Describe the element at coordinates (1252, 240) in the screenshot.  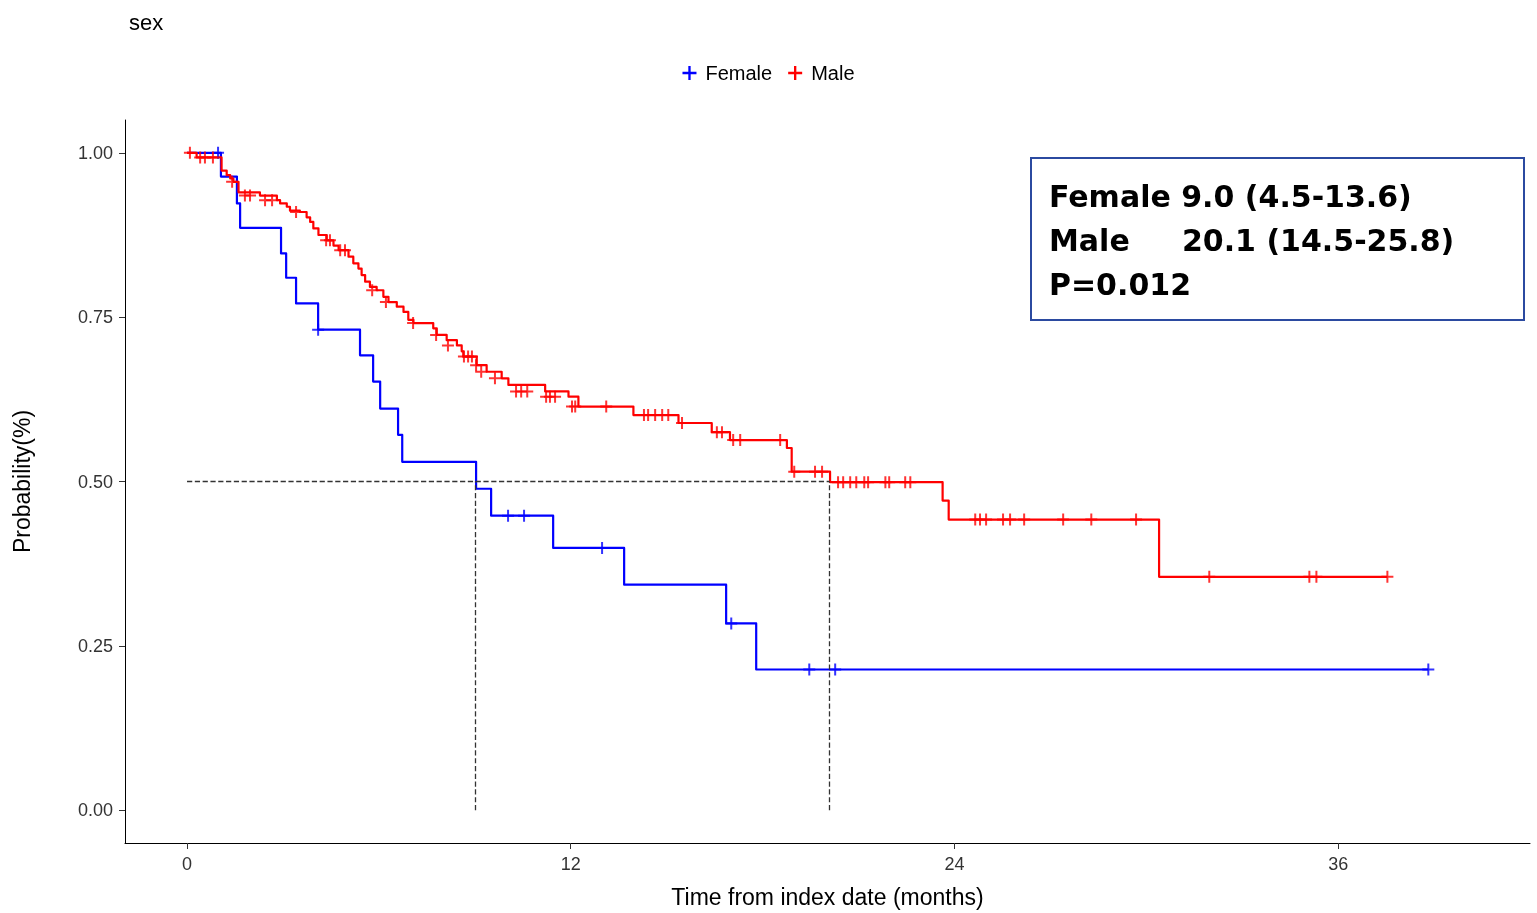
I see `annotation: Male 20.1 (14.5-25.8)` at that location.